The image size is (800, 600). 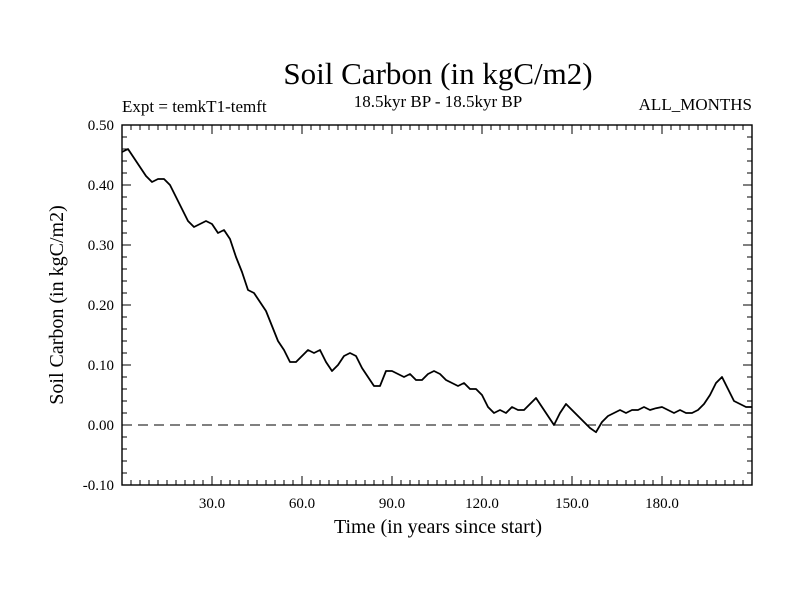 What do you see at coordinates (101, 186) in the screenshot?
I see `y-tick-label: 0.40` at bounding box center [101, 186].